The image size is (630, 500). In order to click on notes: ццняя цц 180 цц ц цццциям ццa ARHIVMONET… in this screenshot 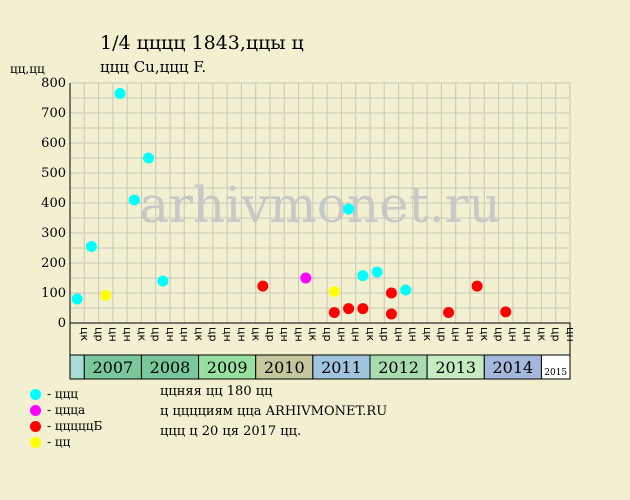, I will do `click(273, 412)`.